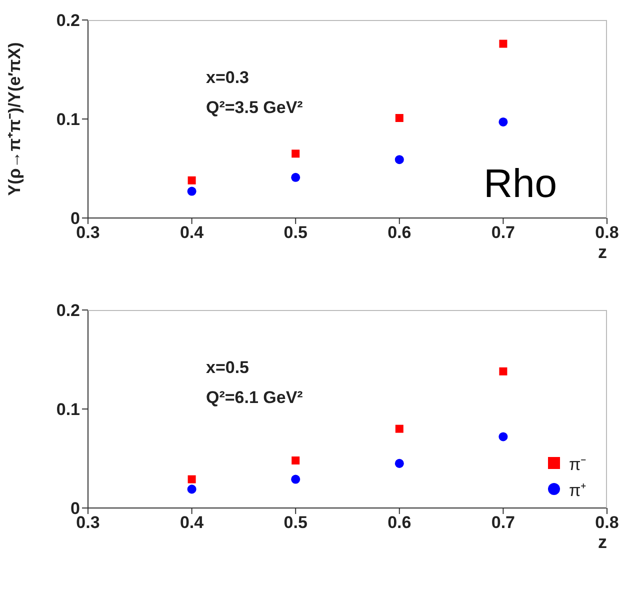 This screenshot has height=598, width=641. I want to click on annotation: x=0.5, so click(228, 368).